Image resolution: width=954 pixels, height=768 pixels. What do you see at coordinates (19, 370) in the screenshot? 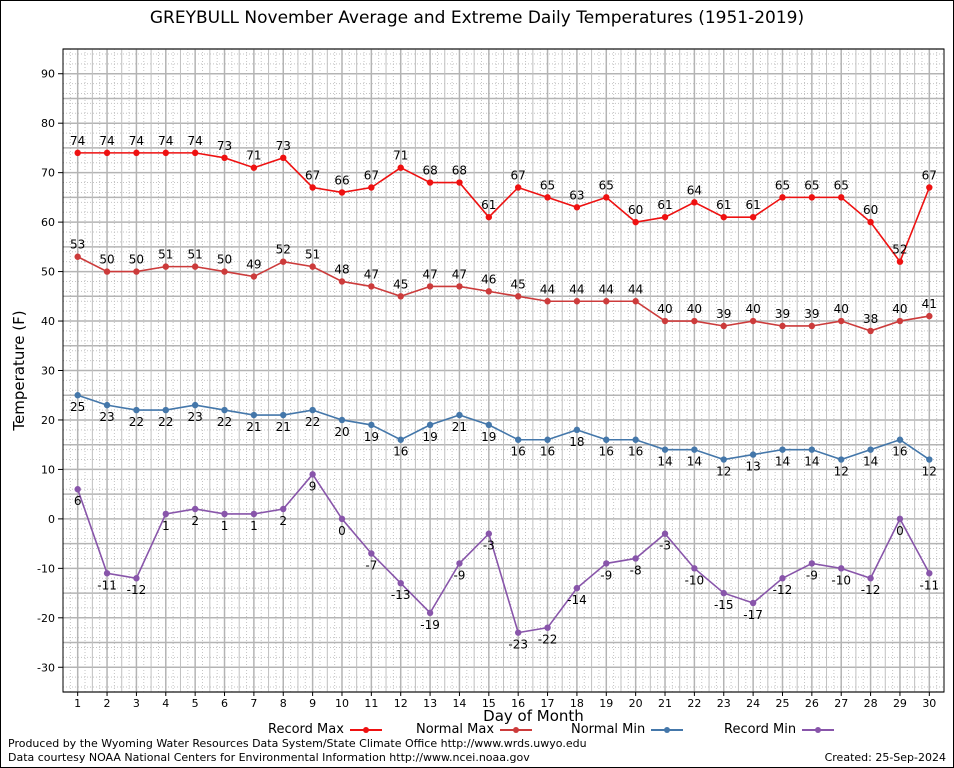
I see `y-axis-label: Temperature (F)` at bounding box center [19, 370].